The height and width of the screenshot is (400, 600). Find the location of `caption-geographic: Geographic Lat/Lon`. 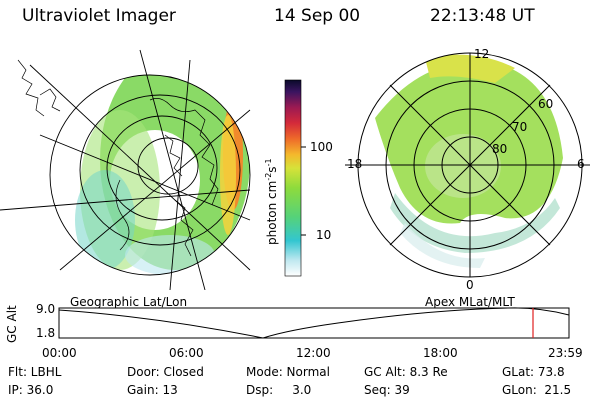

caption-geographic: Geographic Lat/Lon is located at coordinates (129, 302).